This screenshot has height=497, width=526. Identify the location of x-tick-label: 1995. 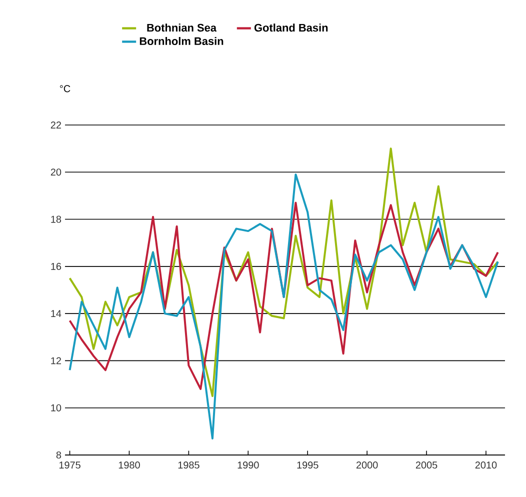
(307, 465).